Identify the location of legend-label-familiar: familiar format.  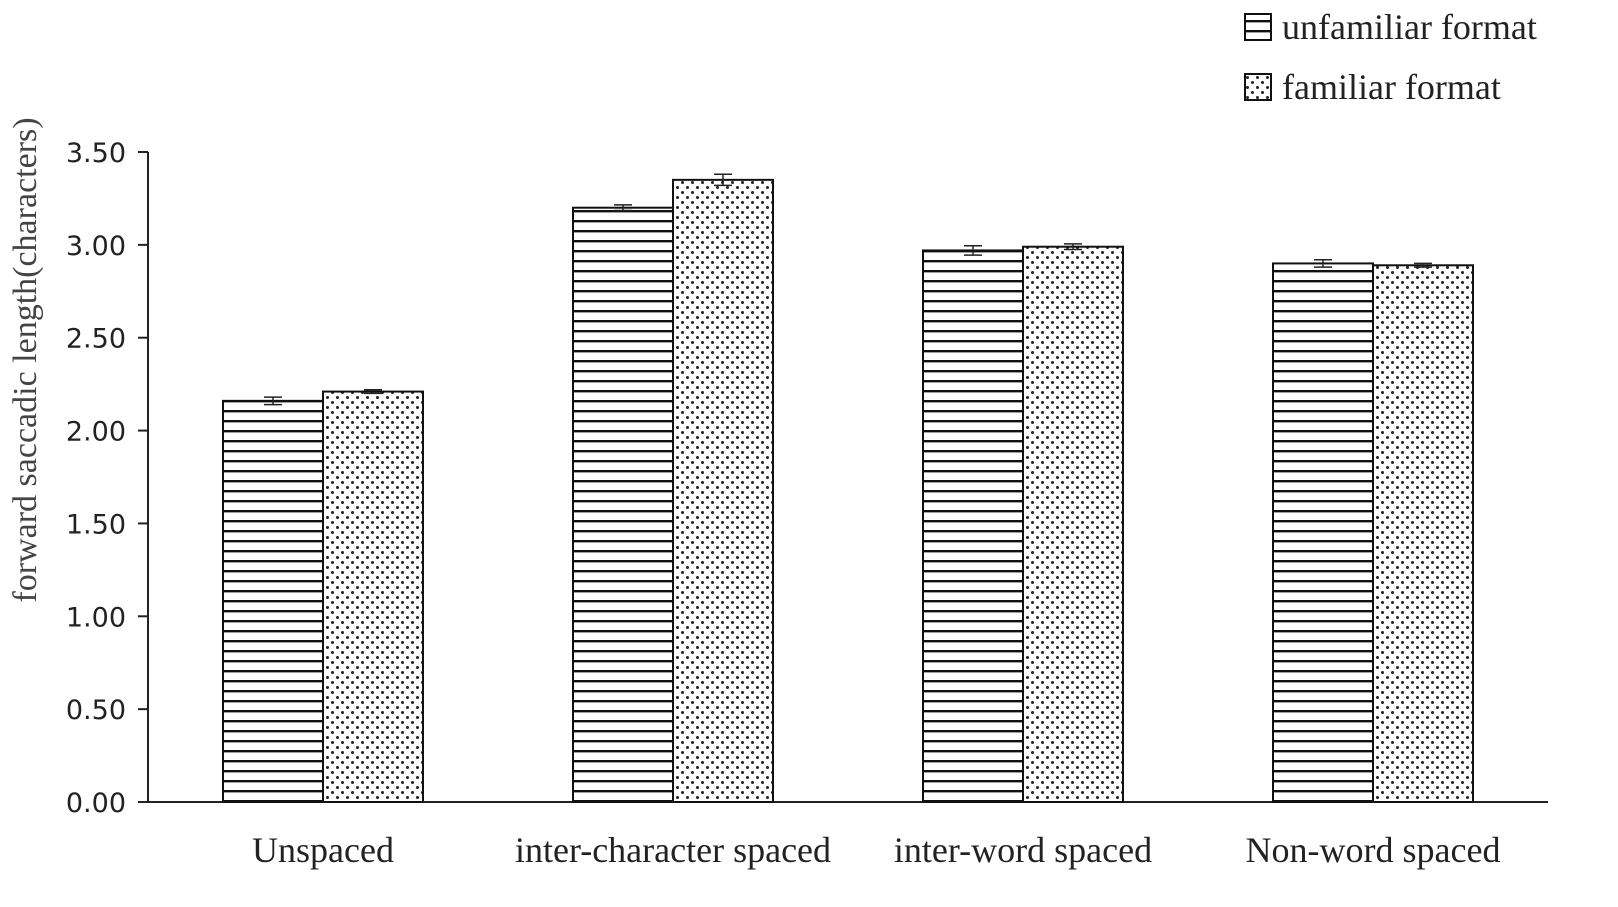
(1391, 87).